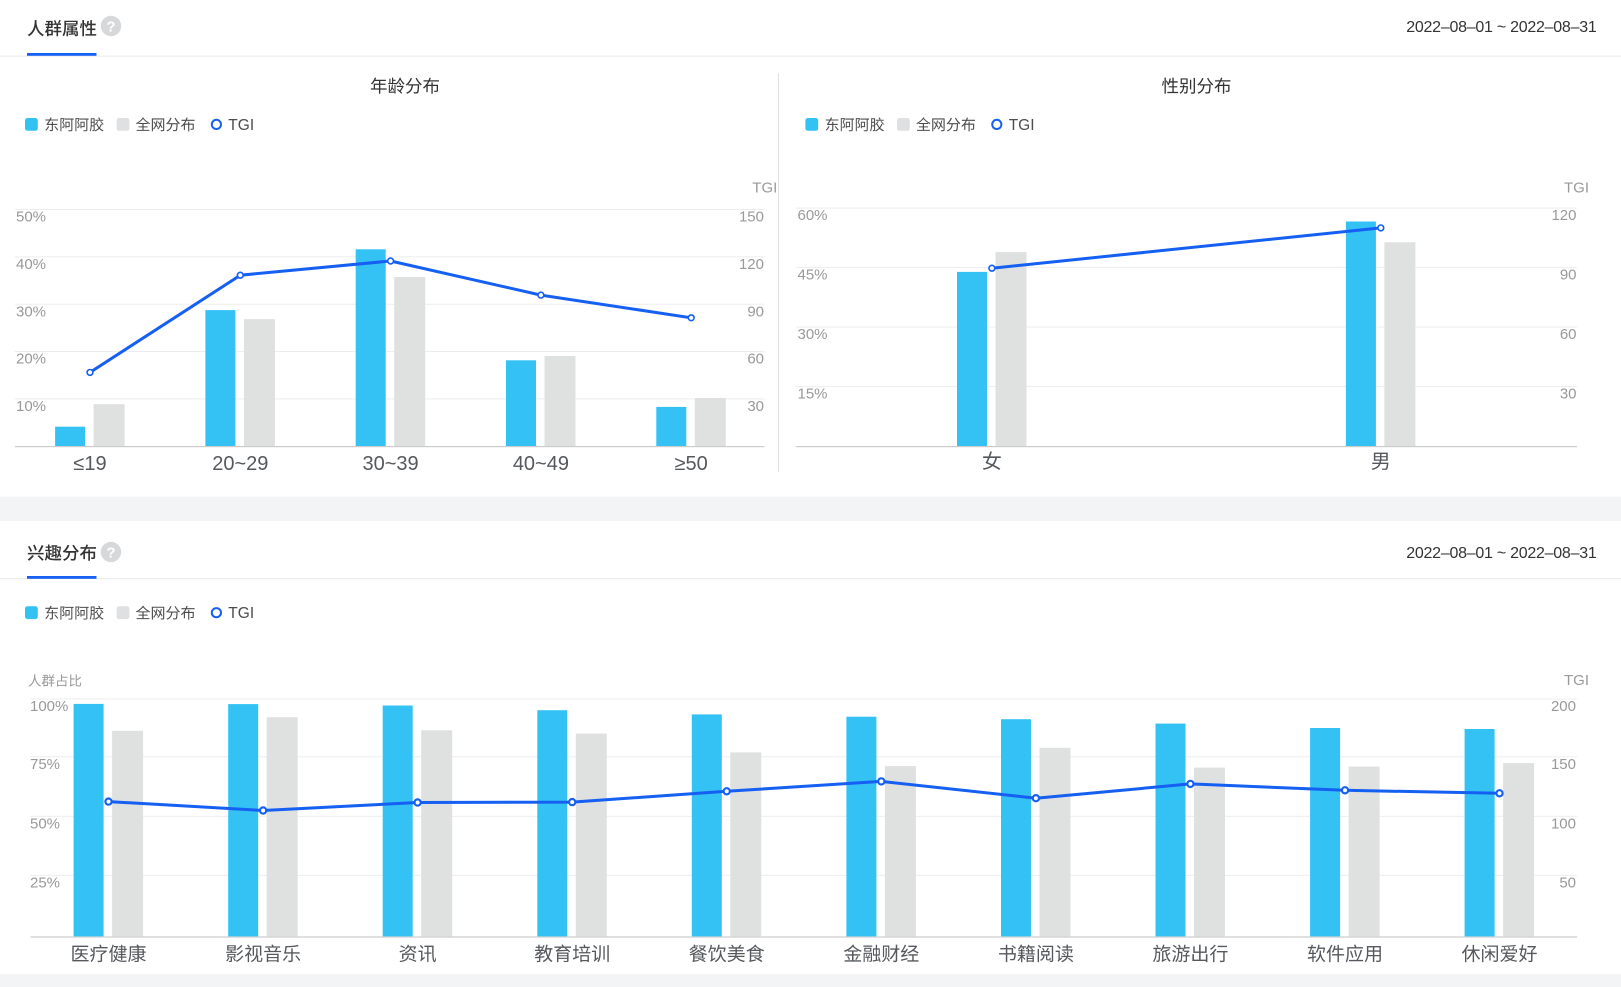 The image size is (1621, 987). I want to click on svg-text: 75%, so click(45, 764).